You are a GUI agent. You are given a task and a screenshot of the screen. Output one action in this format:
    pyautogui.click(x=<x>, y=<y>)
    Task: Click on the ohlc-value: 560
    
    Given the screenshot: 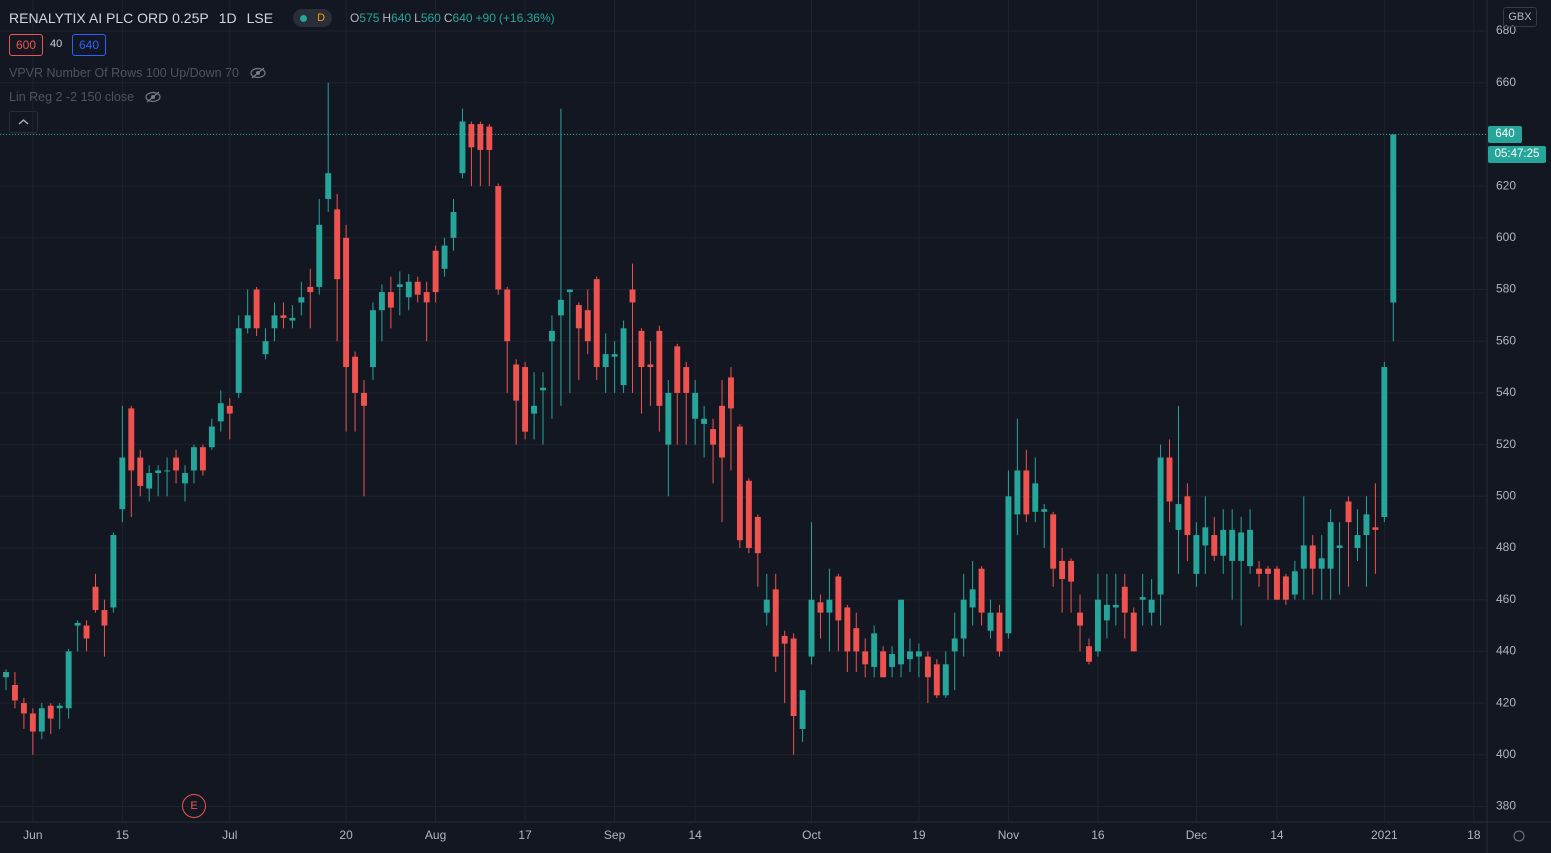 What is the action you would take?
    pyautogui.click(x=430, y=18)
    